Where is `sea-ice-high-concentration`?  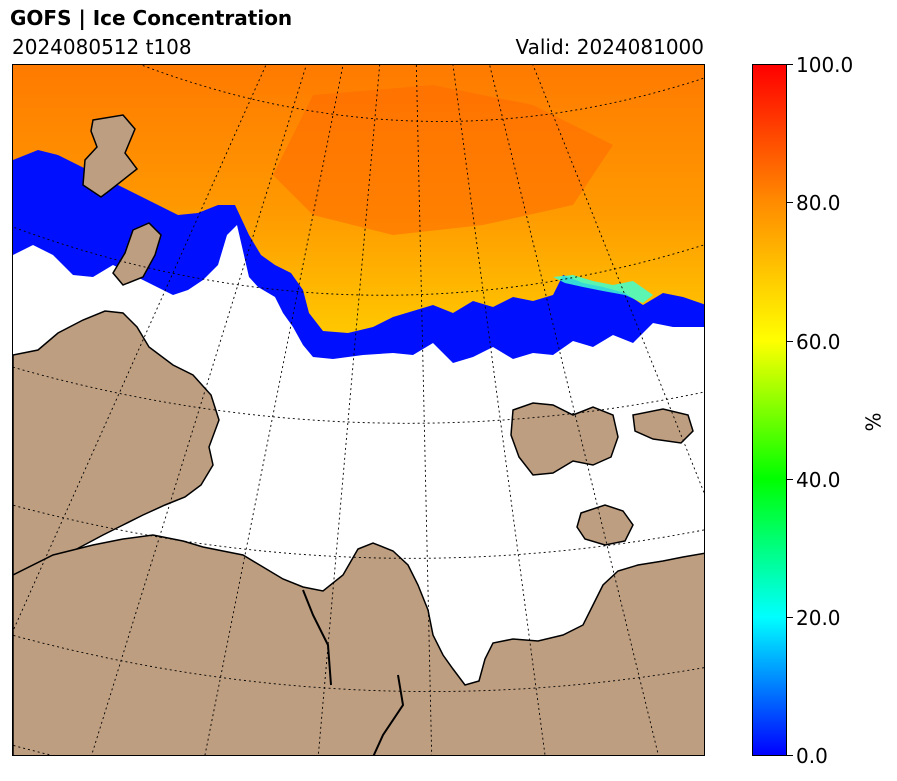
sea-ice-high-concentration is located at coordinates (443, 160).